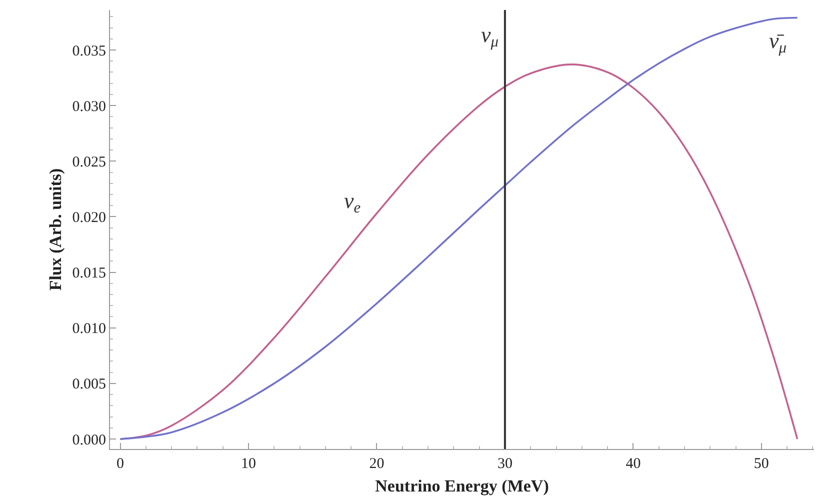 This screenshot has height=504, width=822. Describe the element at coordinates (504, 464) in the screenshot. I see `x-tick-label: 30` at that location.